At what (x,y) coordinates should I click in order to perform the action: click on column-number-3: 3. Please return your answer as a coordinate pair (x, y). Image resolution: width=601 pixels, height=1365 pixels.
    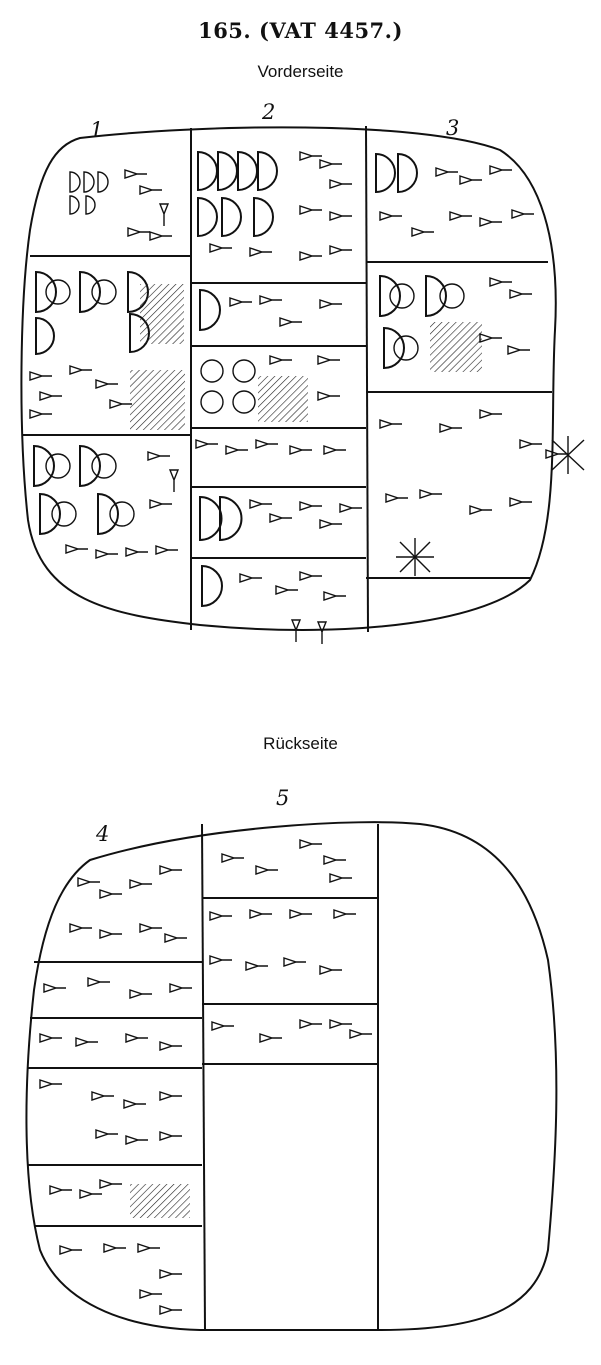
    Looking at the image, I should click on (453, 128).